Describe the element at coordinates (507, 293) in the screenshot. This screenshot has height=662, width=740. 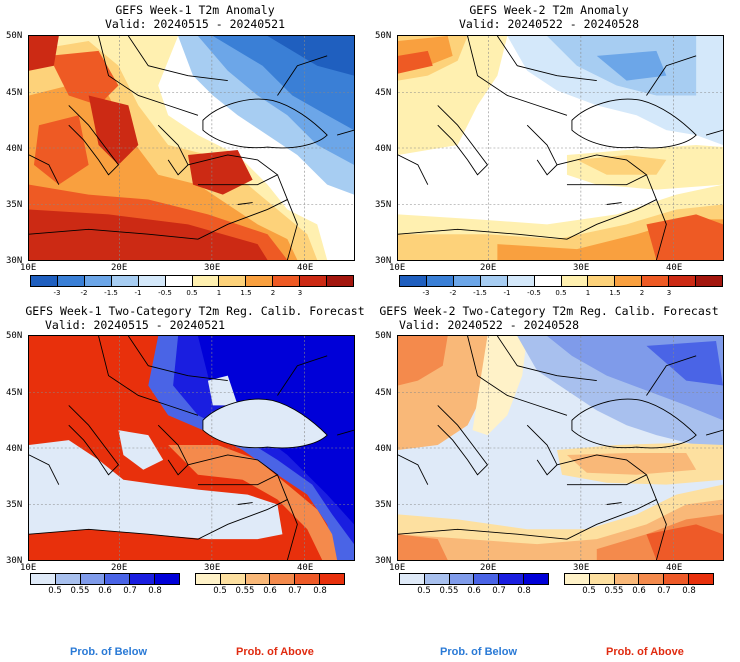
I see `colorbar-tick-label: -1` at that location.